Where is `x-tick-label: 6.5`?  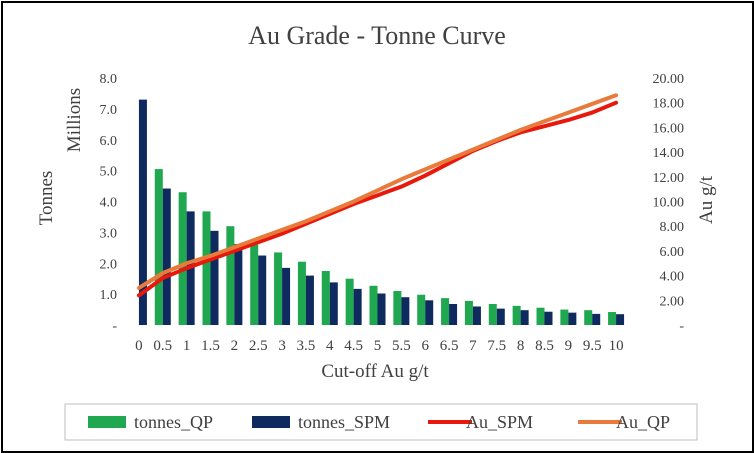 x-tick-label: 6.5 is located at coordinates (449, 346).